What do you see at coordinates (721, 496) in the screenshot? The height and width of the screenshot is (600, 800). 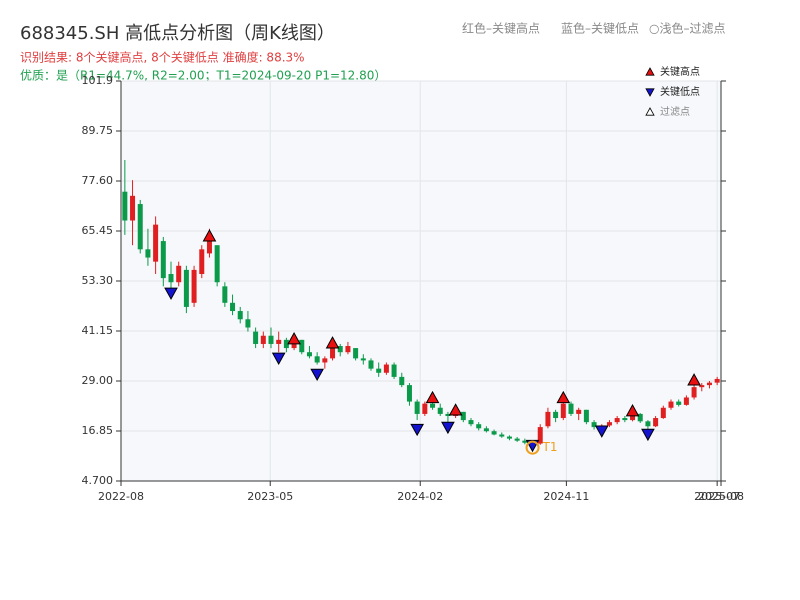 I see `x-tick-label: 2025-08` at bounding box center [721, 496].